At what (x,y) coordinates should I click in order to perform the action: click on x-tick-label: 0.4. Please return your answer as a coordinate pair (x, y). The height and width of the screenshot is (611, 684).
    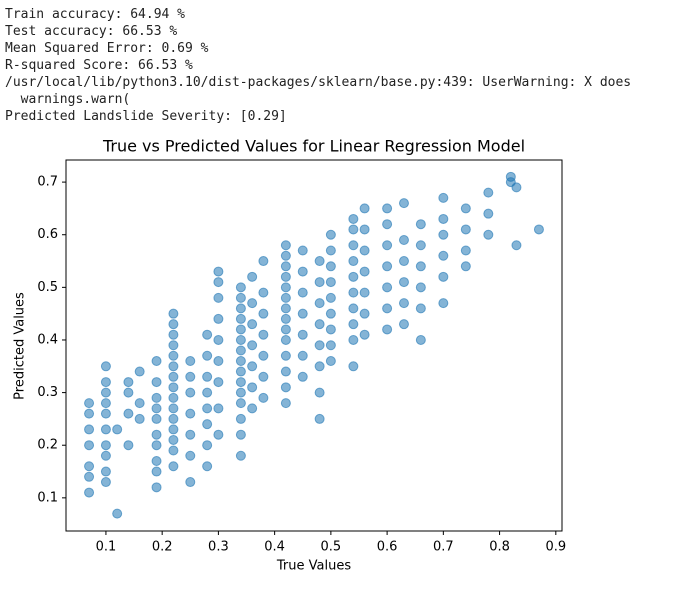
    Looking at the image, I should click on (274, 547).